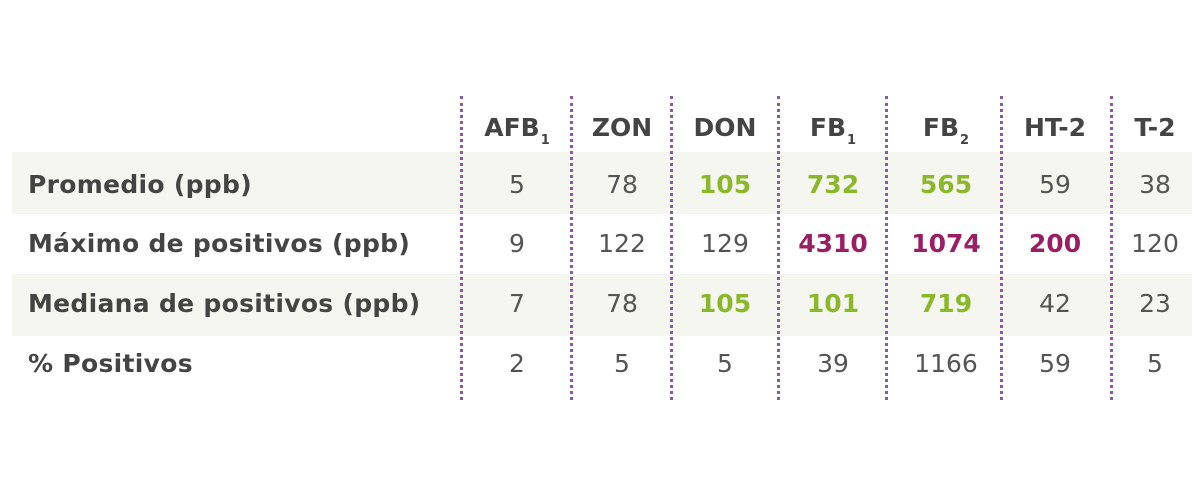  I want to click on table-cell: 129, so click(725, 243).